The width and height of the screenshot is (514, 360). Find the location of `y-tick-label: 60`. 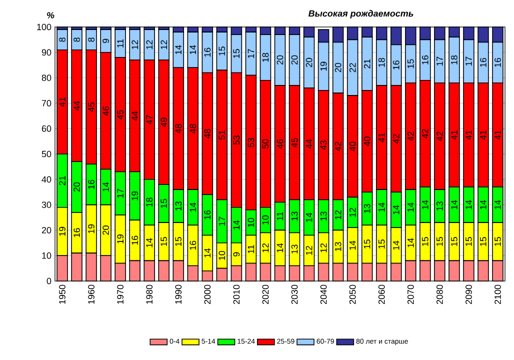

y-tick-label: 60 is located at coordinates (47, 128).